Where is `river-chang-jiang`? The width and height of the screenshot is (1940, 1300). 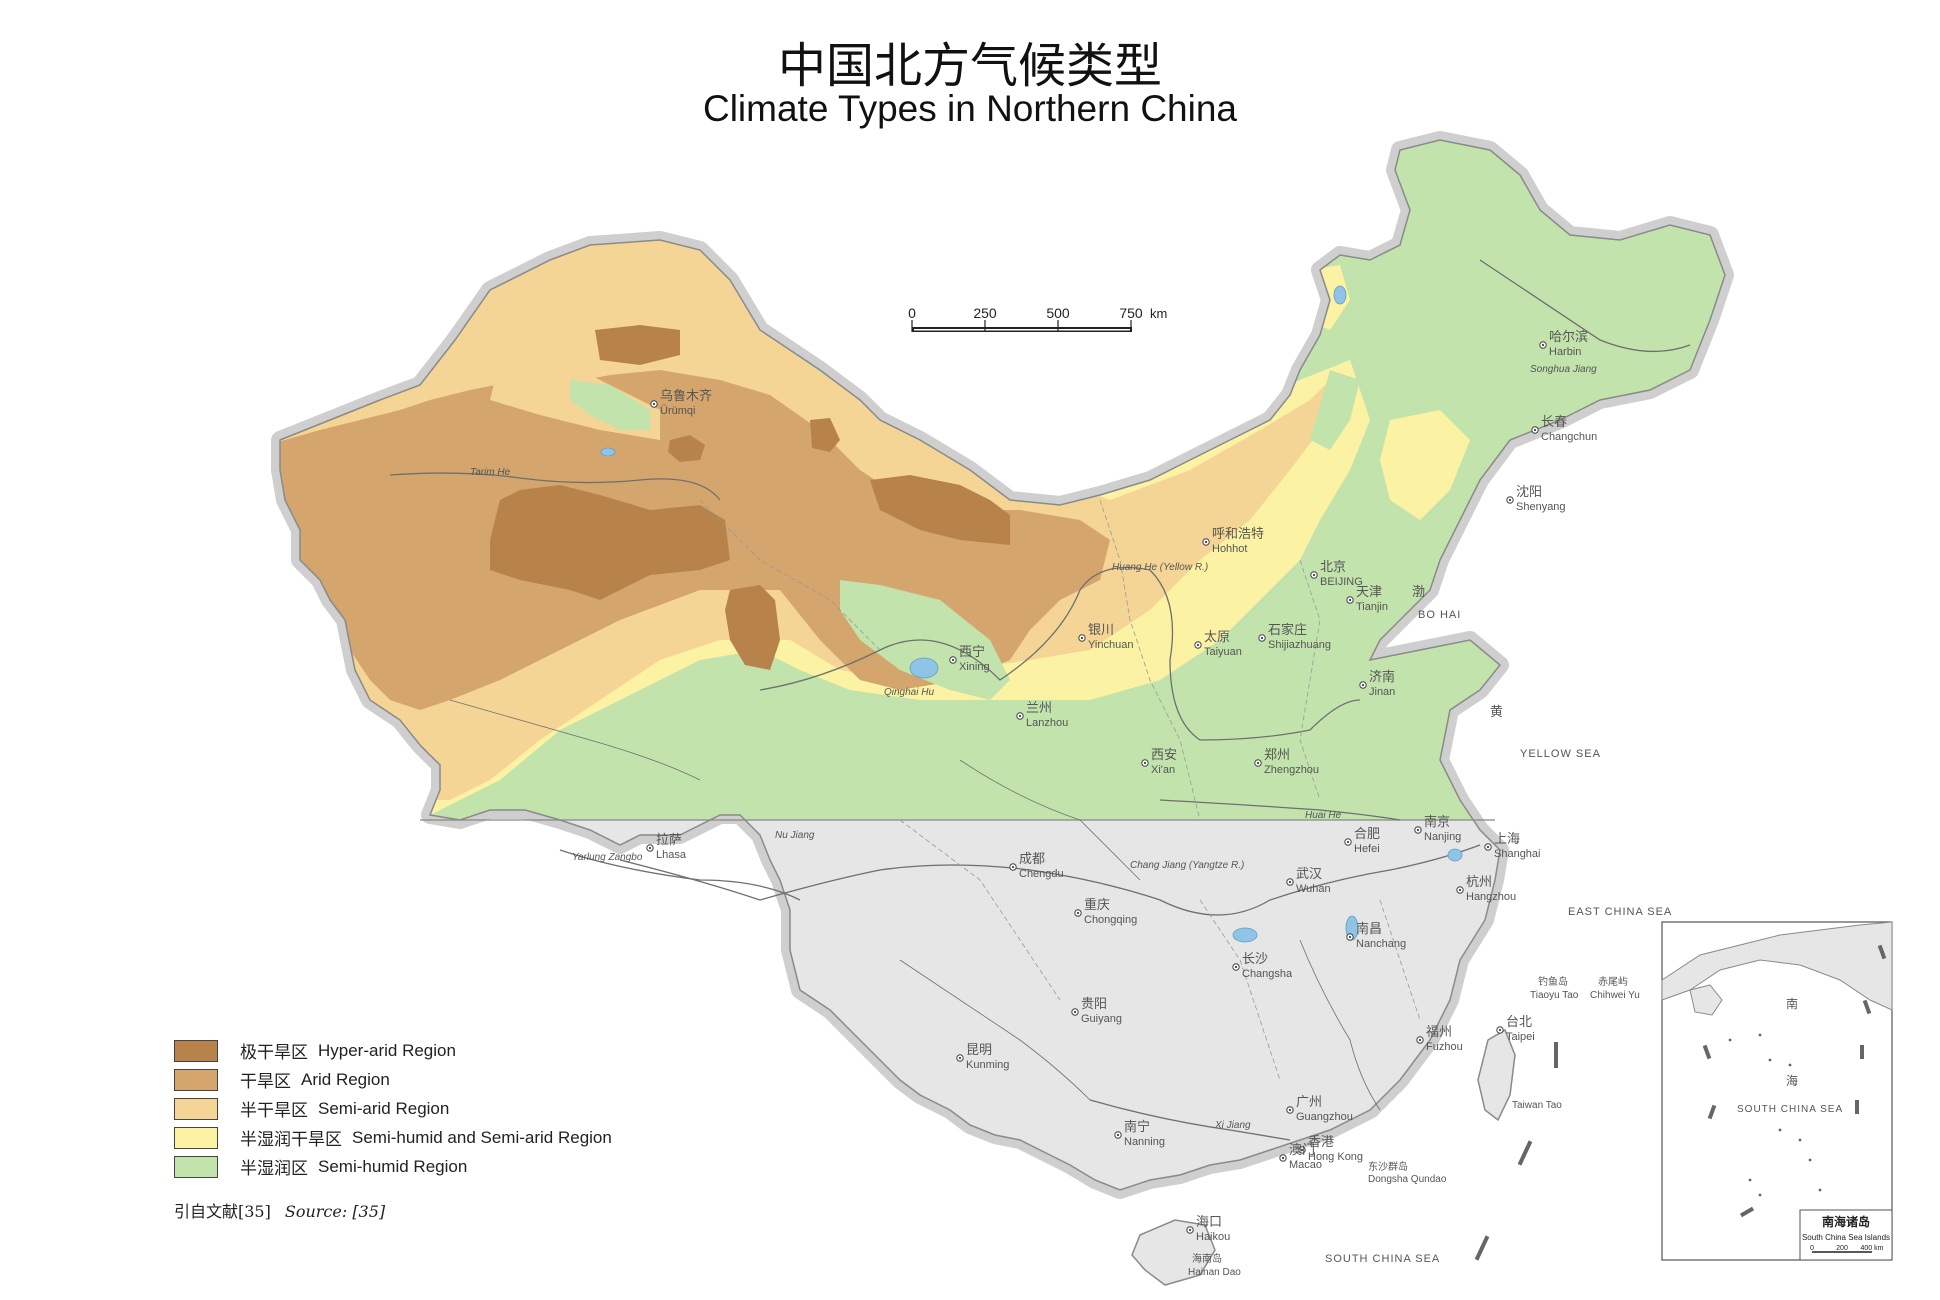
river-chang-jiang is located at coordinates (1050, 880).